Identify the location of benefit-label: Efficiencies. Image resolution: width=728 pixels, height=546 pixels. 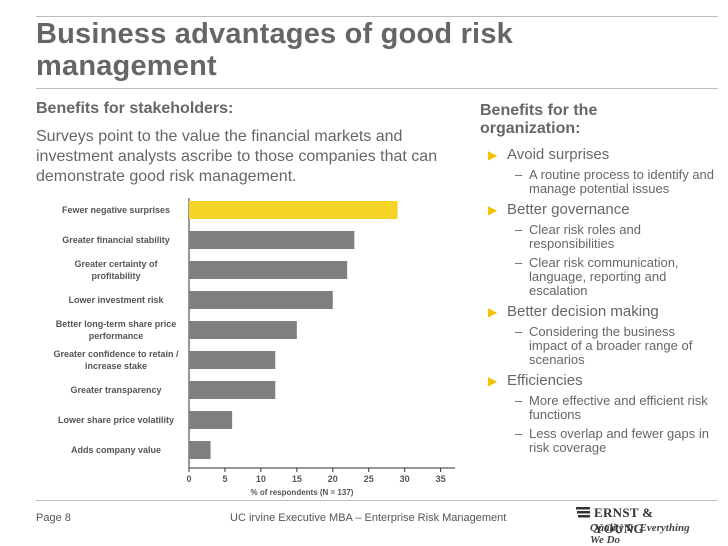
(545, 380).